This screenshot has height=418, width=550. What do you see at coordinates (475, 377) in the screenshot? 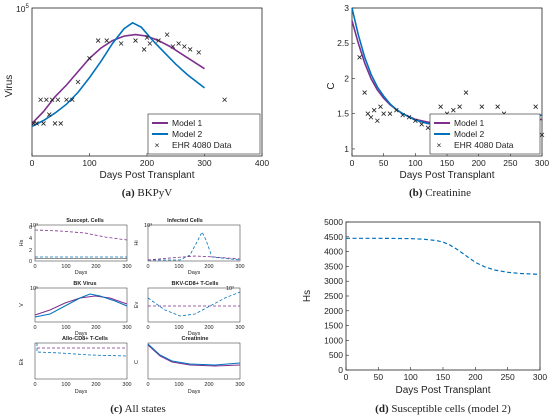
I see `panel-d-xtick-label: 200` at bounding box center [475, 377].